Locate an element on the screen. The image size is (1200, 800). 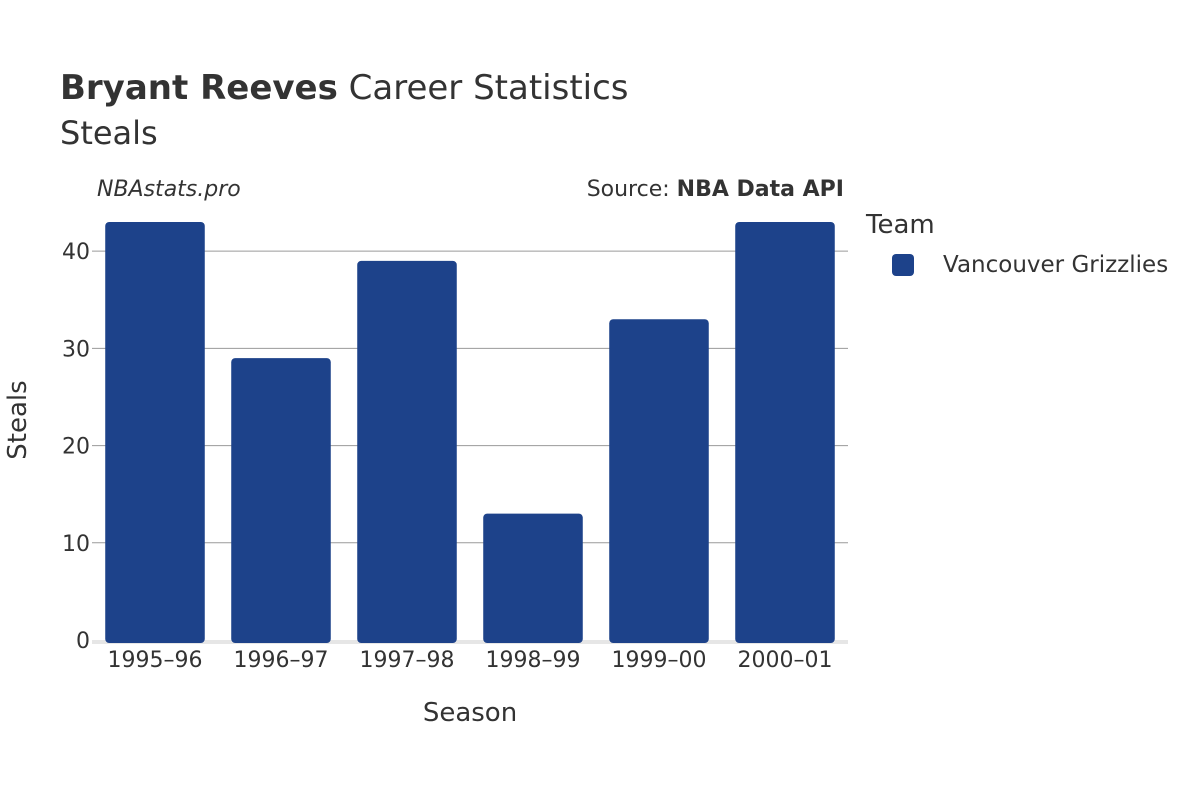
y-tick-label: 40 is located at coordinates (76, 252).